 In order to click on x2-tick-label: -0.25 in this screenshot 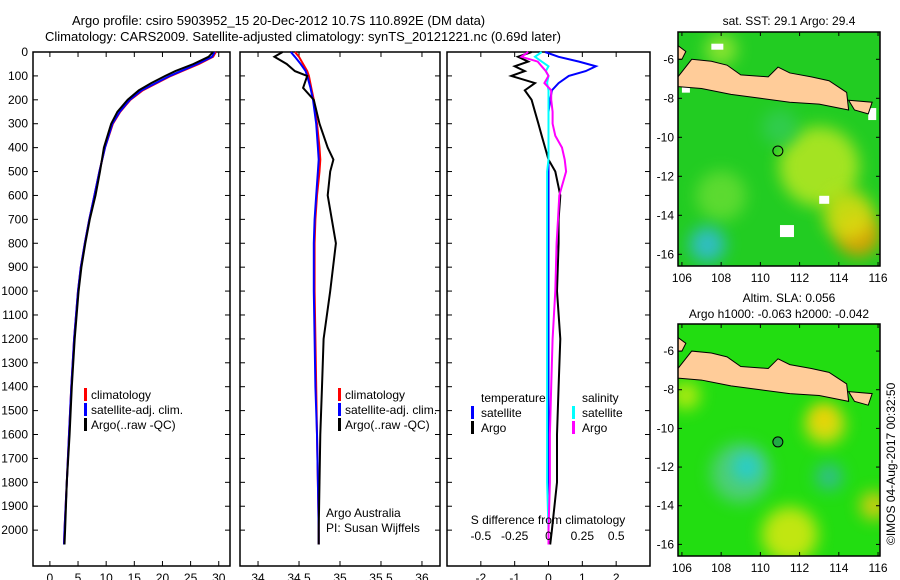, I will do `click(515, 536)`.